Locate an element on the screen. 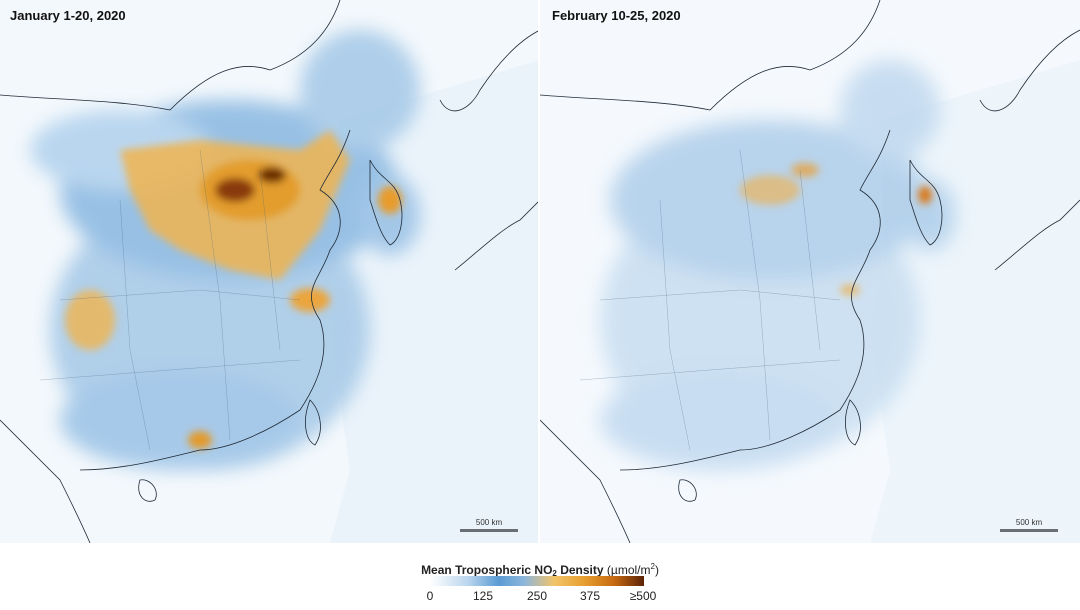 This screenshot has height=610, width=1080. legend-tick-125: 125 is located at coordinates (483, 596).